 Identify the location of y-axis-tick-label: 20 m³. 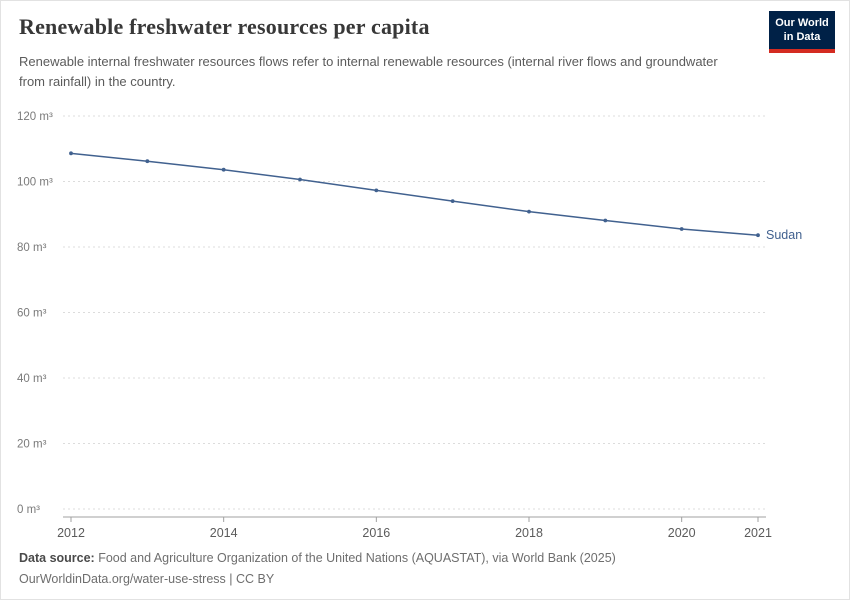
(32, 445).